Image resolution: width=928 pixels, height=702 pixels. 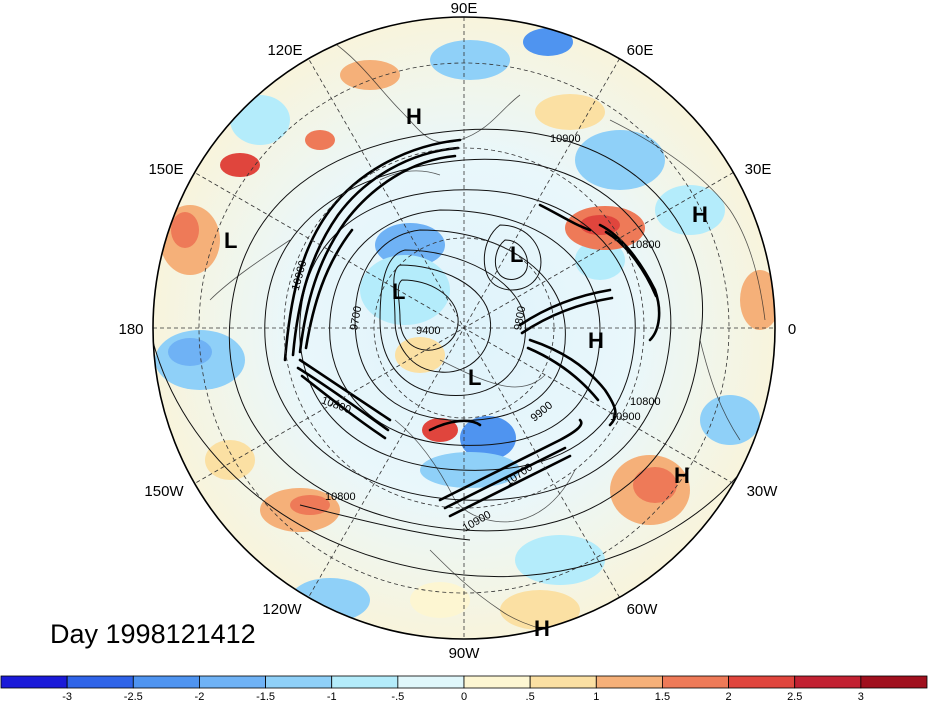 I want to click on lon-label-90w: 90W, so click(x=465, y=653).